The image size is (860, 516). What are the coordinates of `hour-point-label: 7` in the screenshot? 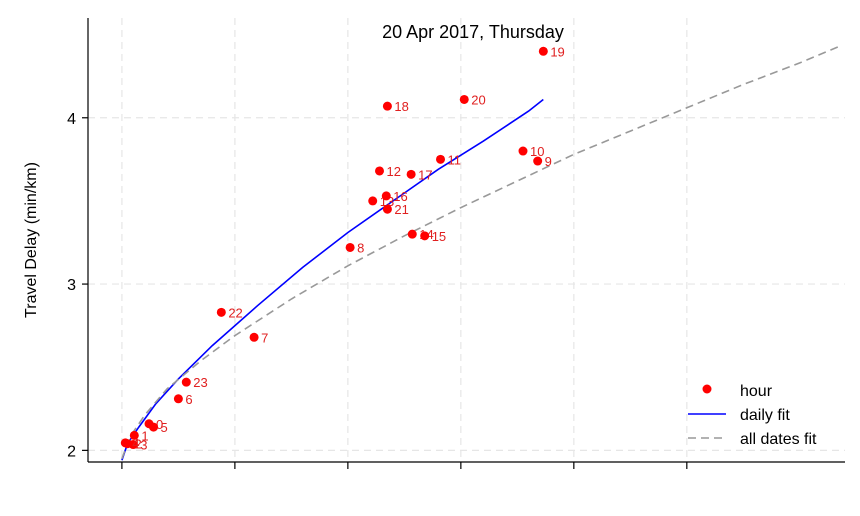 It's located at (264, 337).